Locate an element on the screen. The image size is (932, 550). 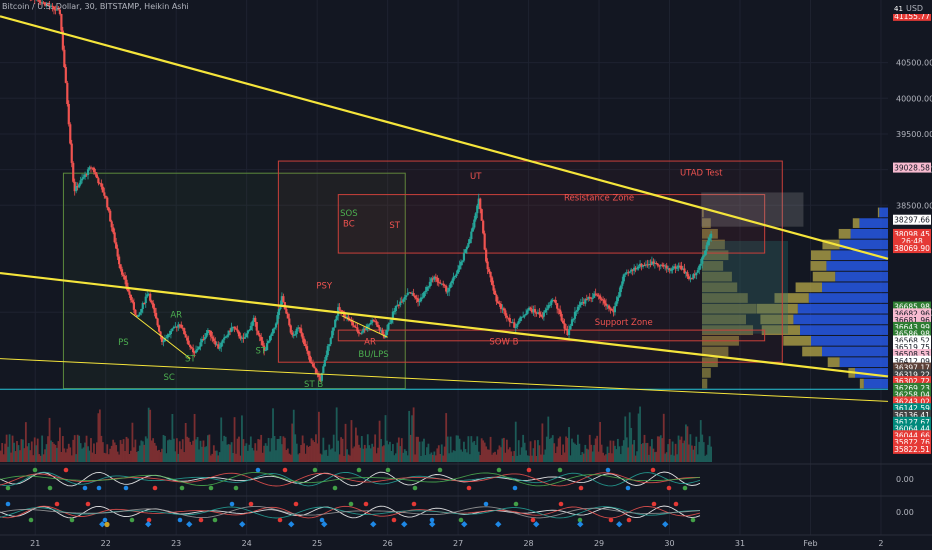
price-tag-label: 36685.98 is located at coordinates (912, 307).